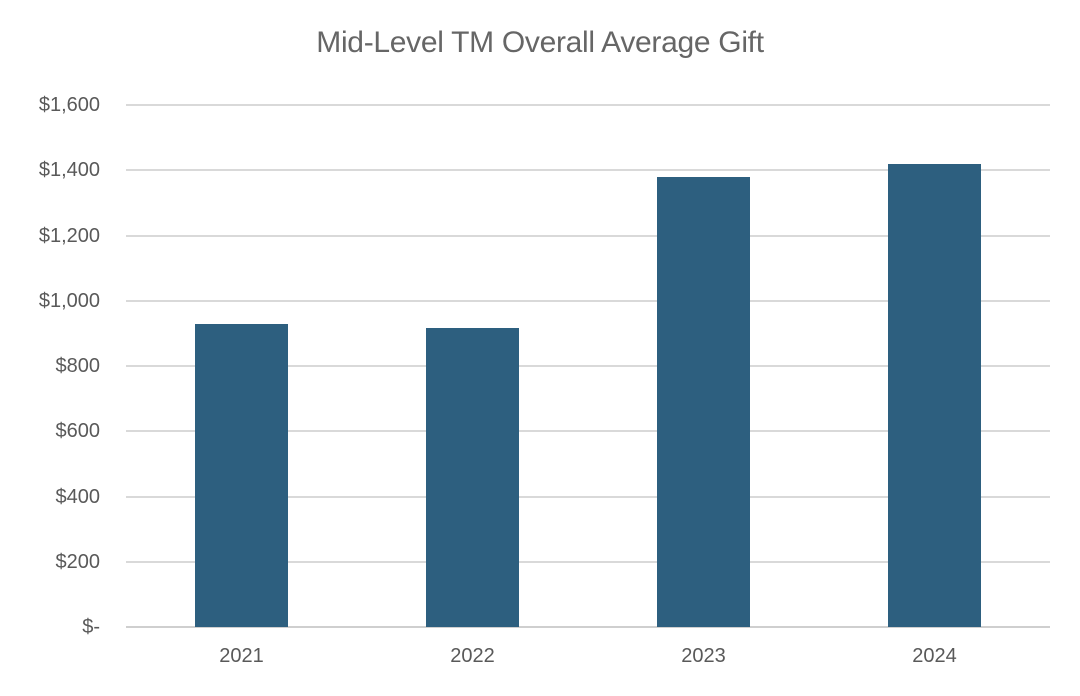 Image resolution: width=1080 pixels, height=696 pixels. What do you see at coordinates (934, 656) in the screenshot?
I see `x-tick-label: 2024` at bounding box center [934, 656].